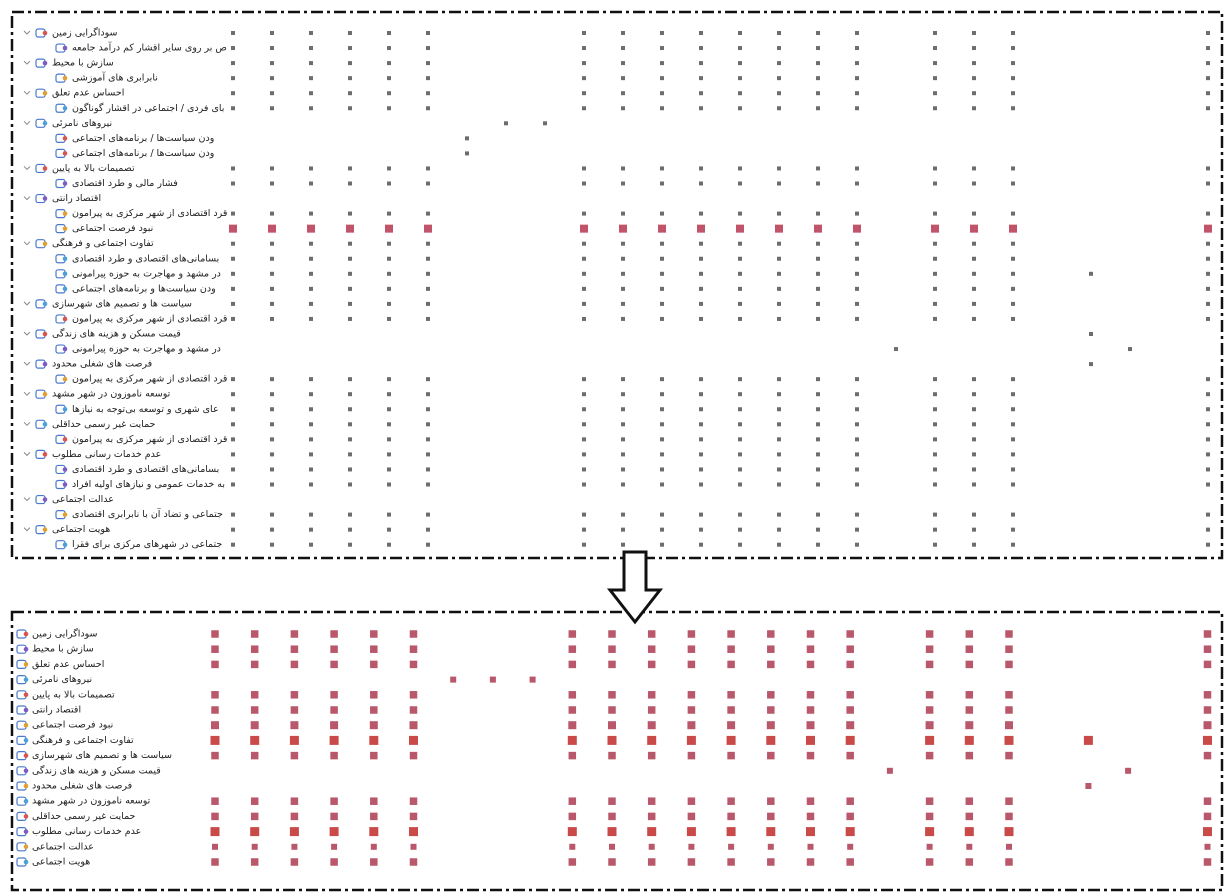 Image resolution: width=1227 pixels, height=896 pixels. What do you see at coordinates (149, 379) in the screenshot?
I see `child-code-label: قرد اقتصادی از شهر مرکزی به پیرامون` at bounding box center [149, 379].